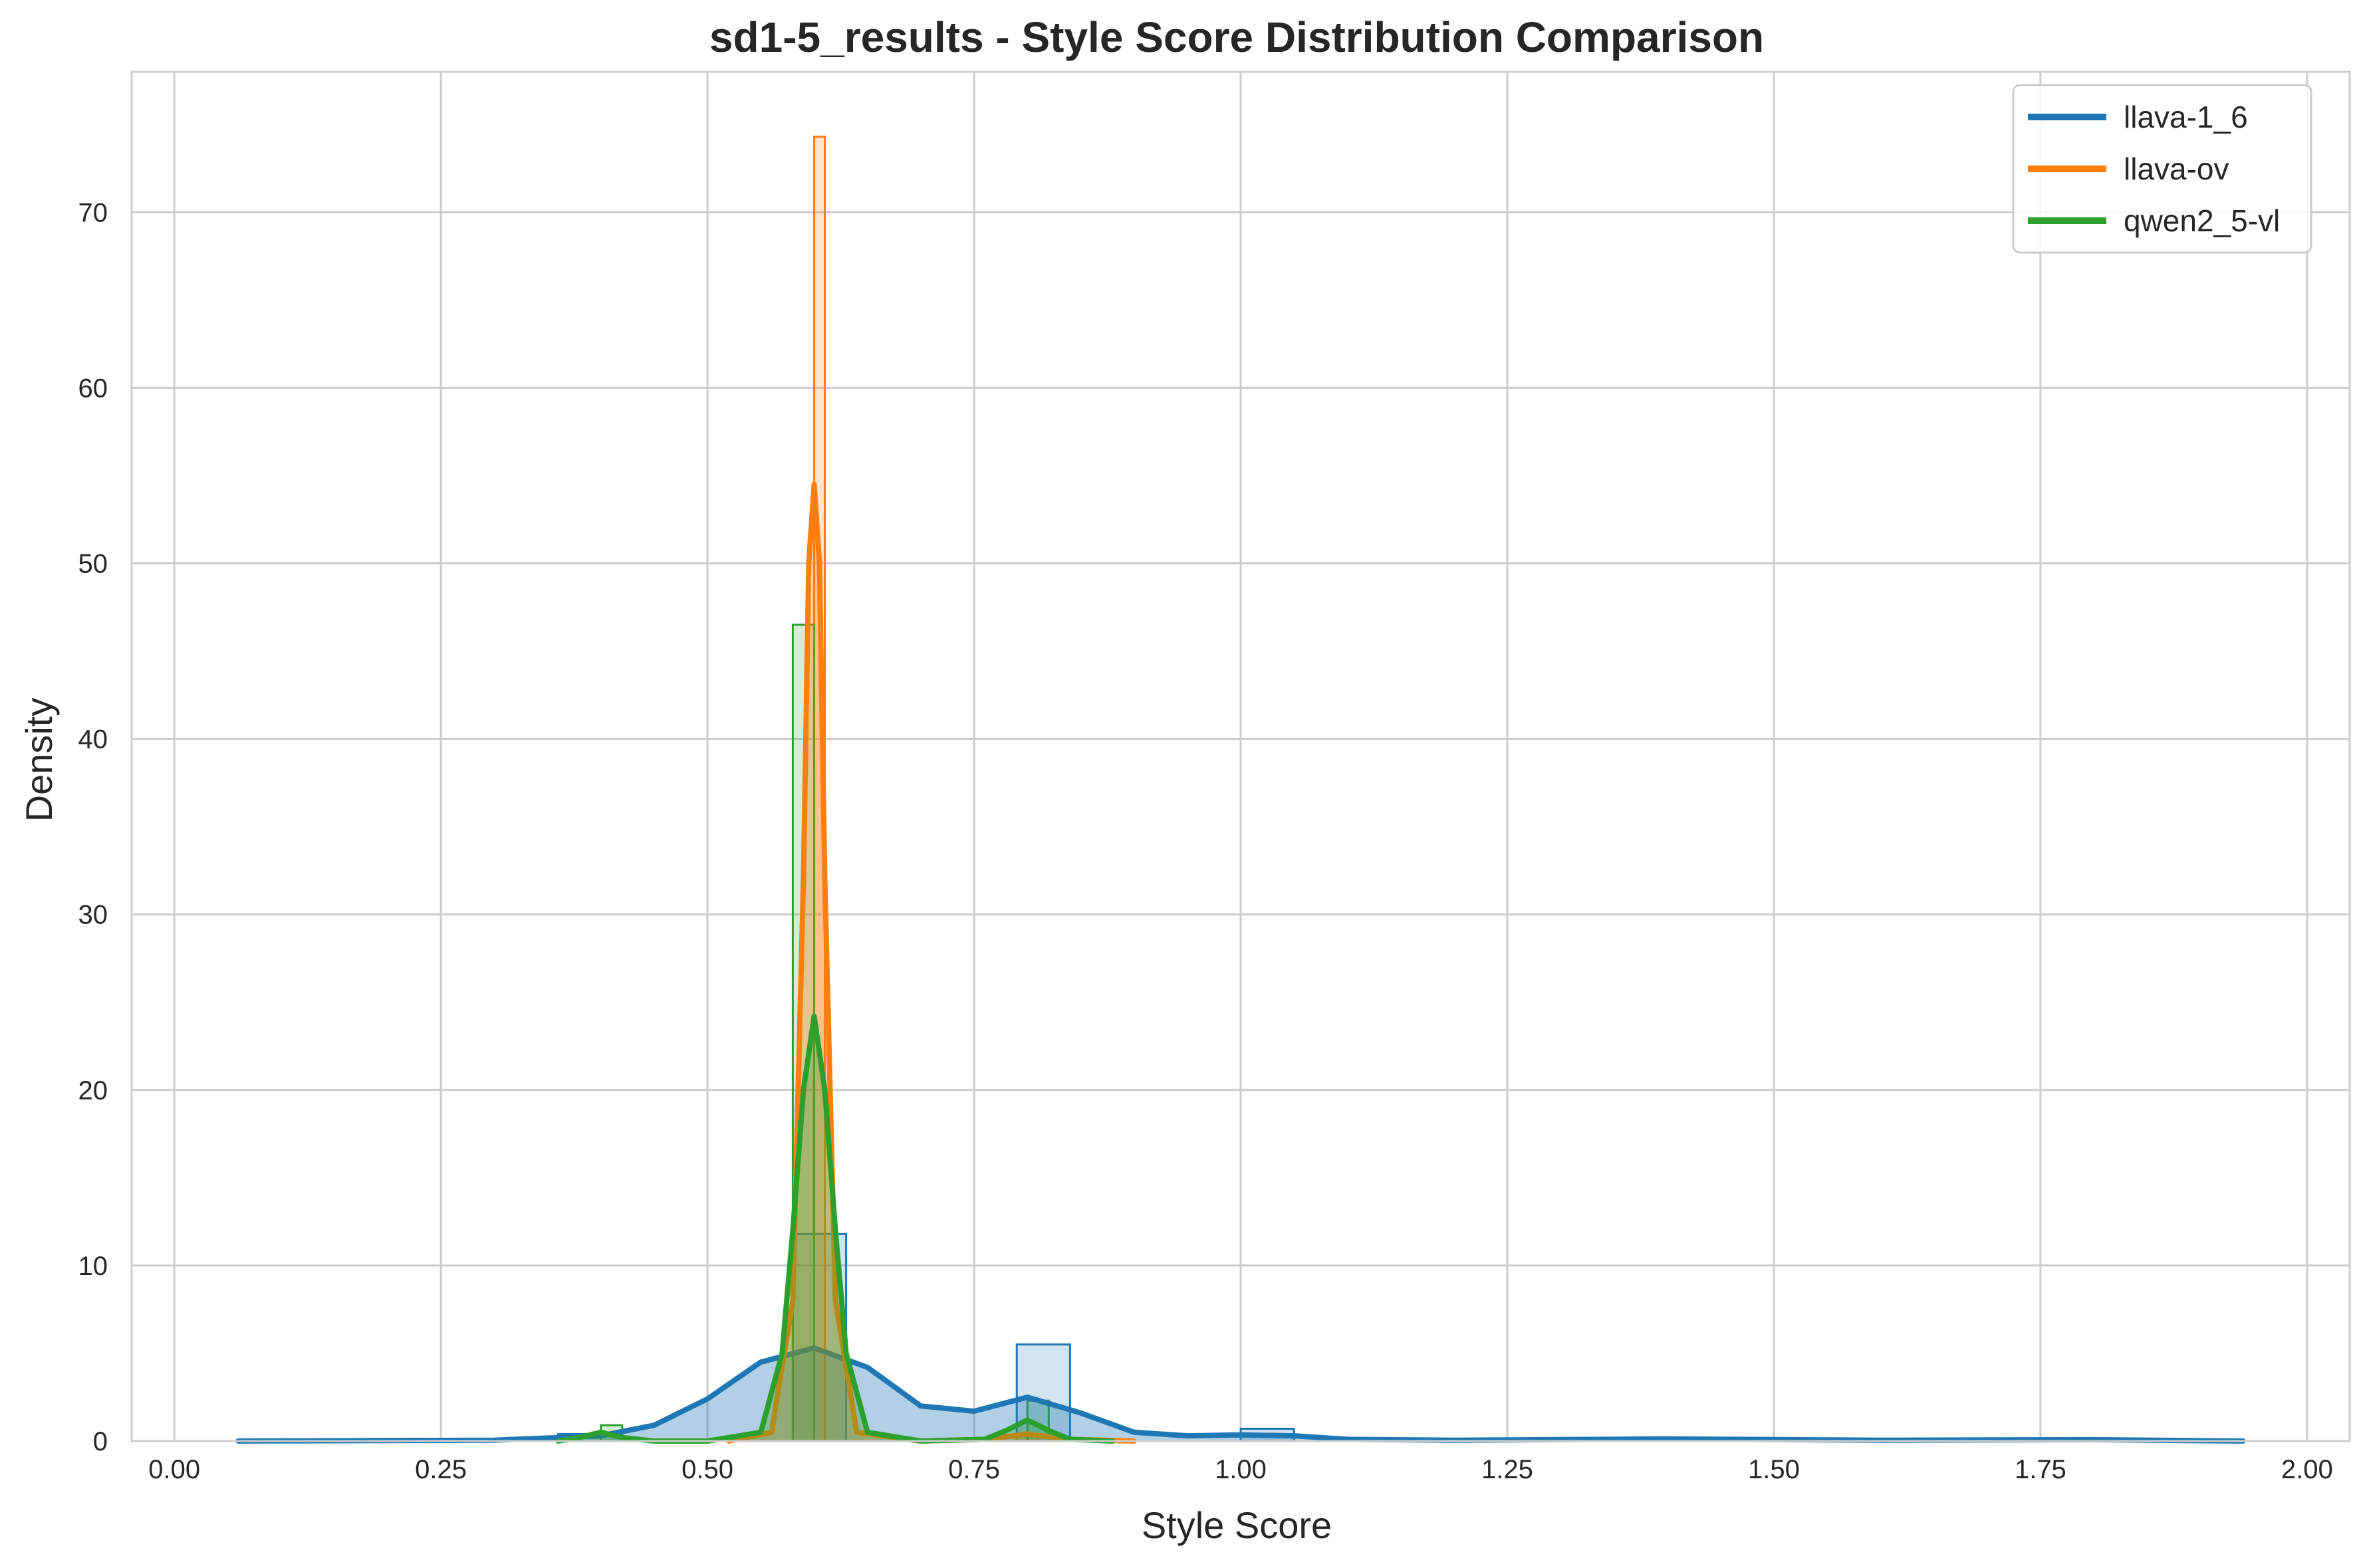 The width and height of the screenshot is (2363, 1568). I want to click on kde-area-qwen2_5-vl, so click(835, 1228).